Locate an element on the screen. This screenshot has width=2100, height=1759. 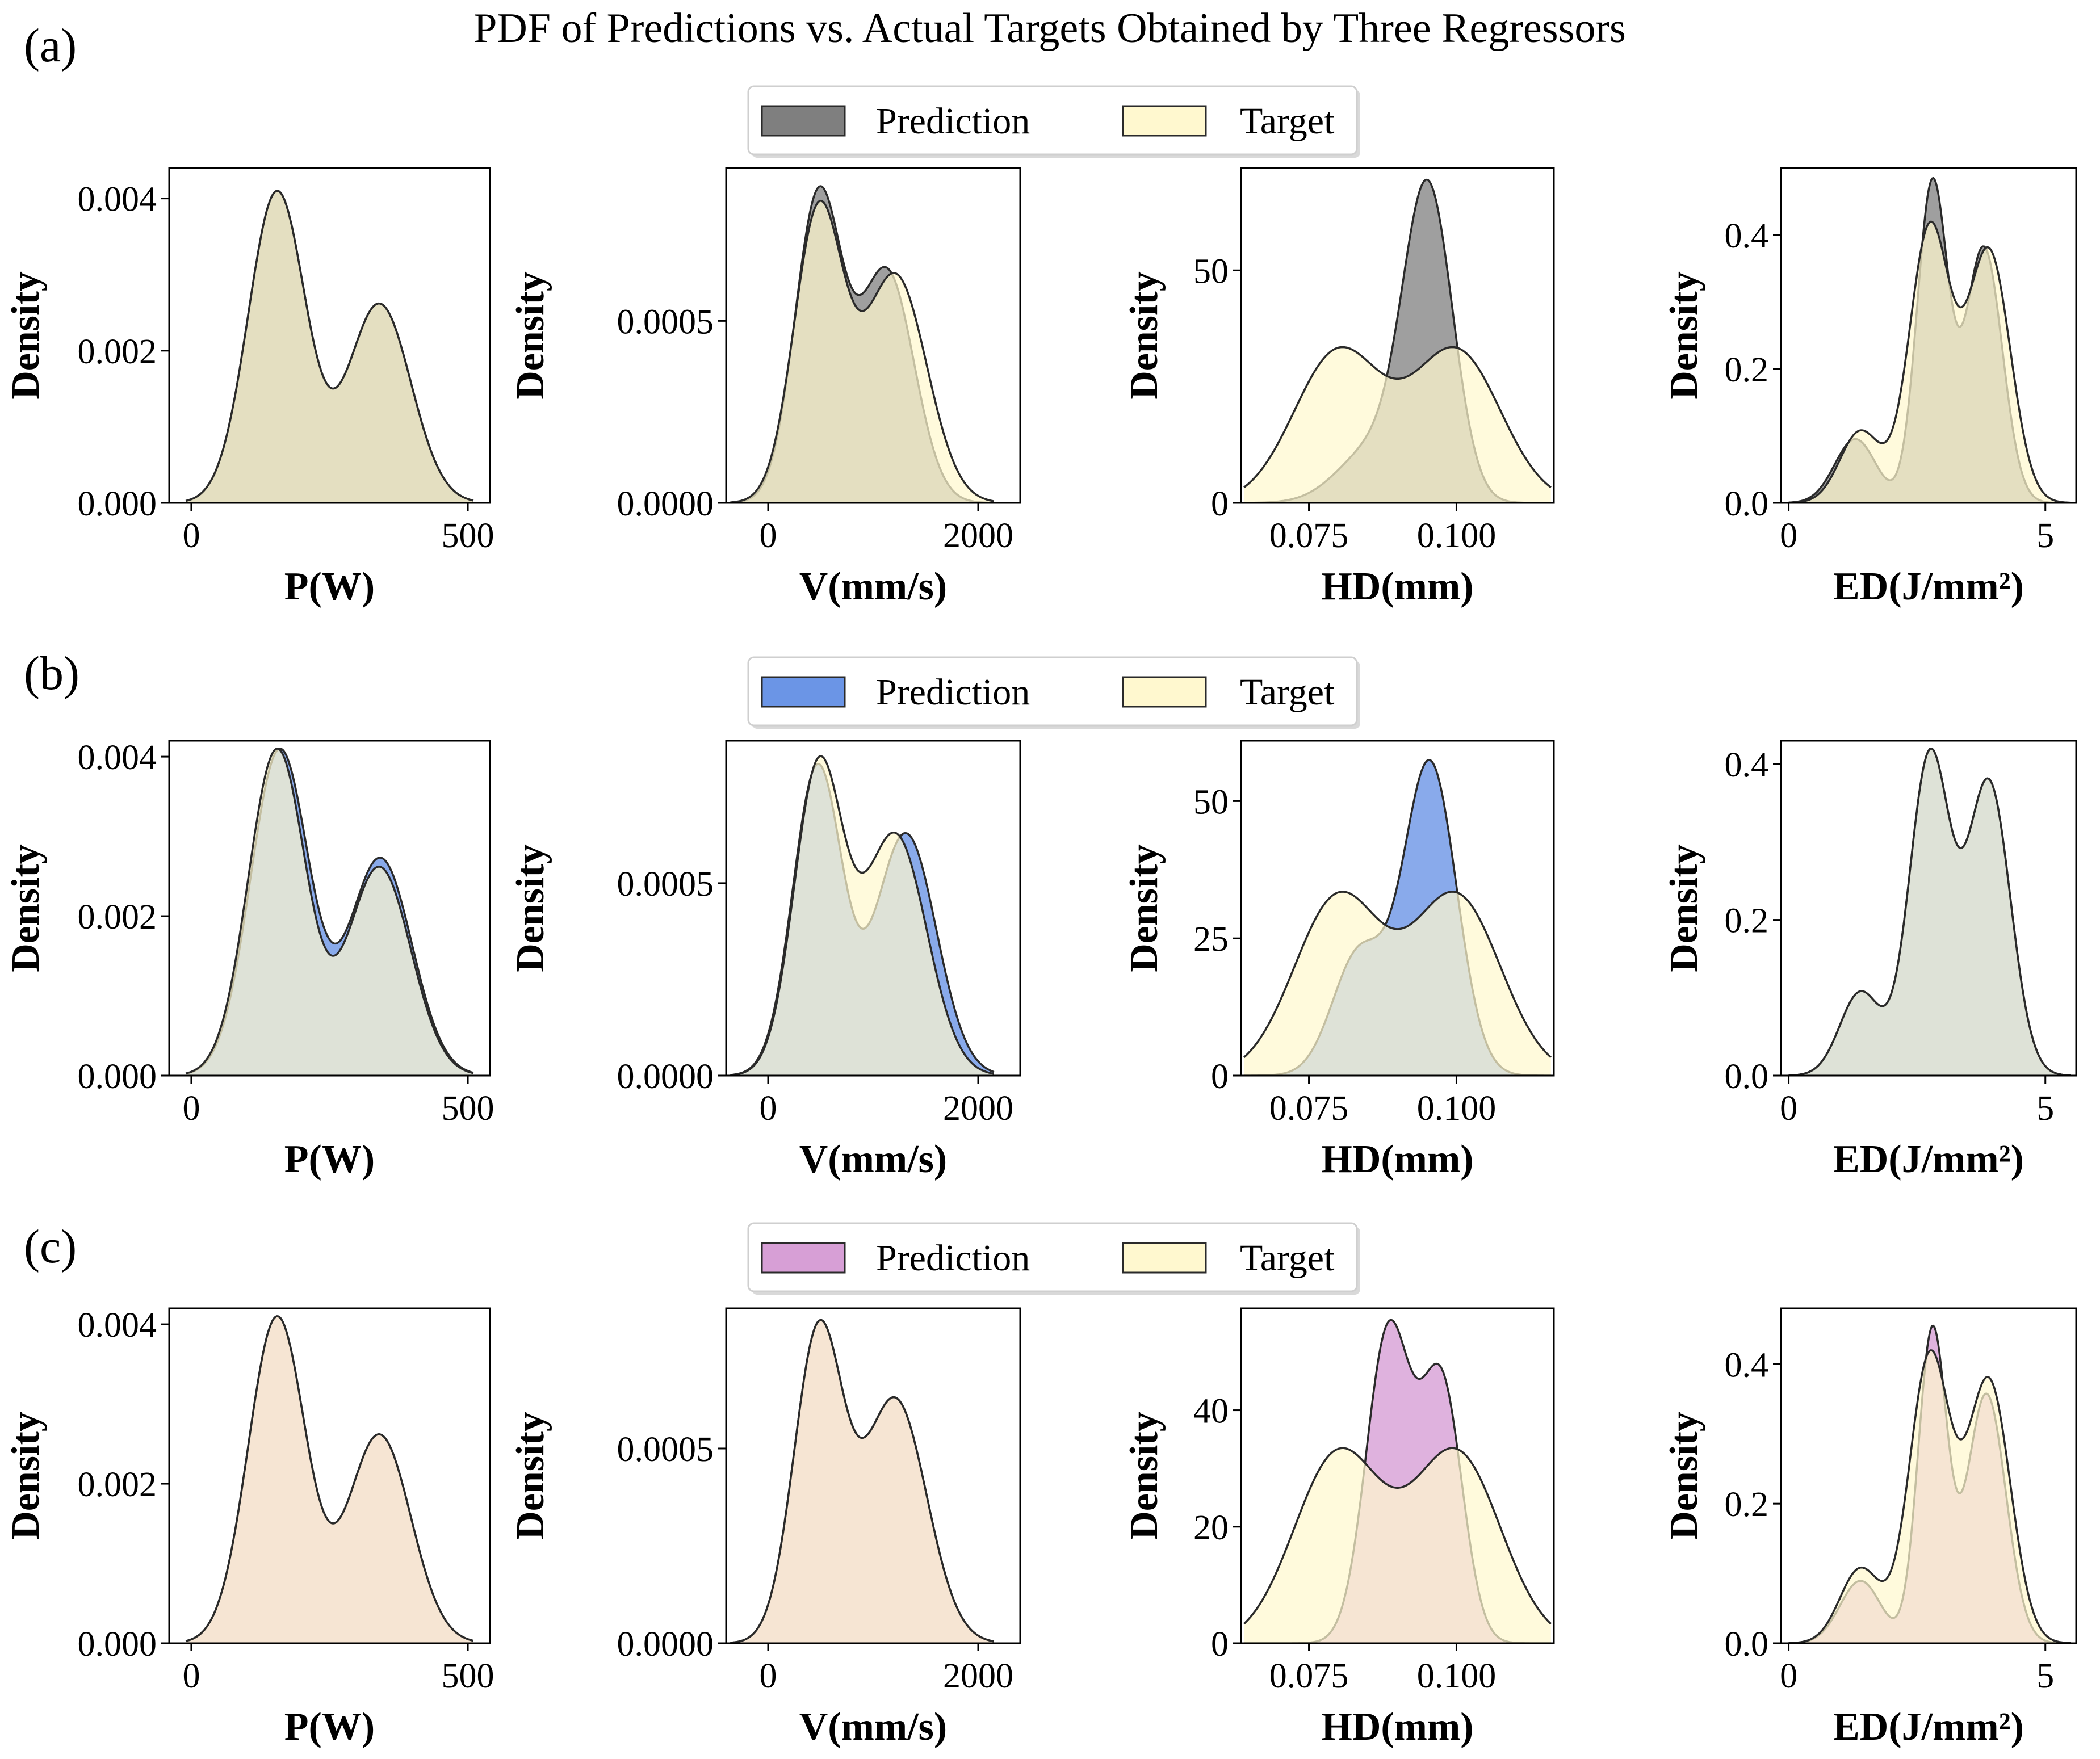
panel-hd: 0.075 0.100 0 25 50 HD(mm) Density is located at coordinates (1338, 960).